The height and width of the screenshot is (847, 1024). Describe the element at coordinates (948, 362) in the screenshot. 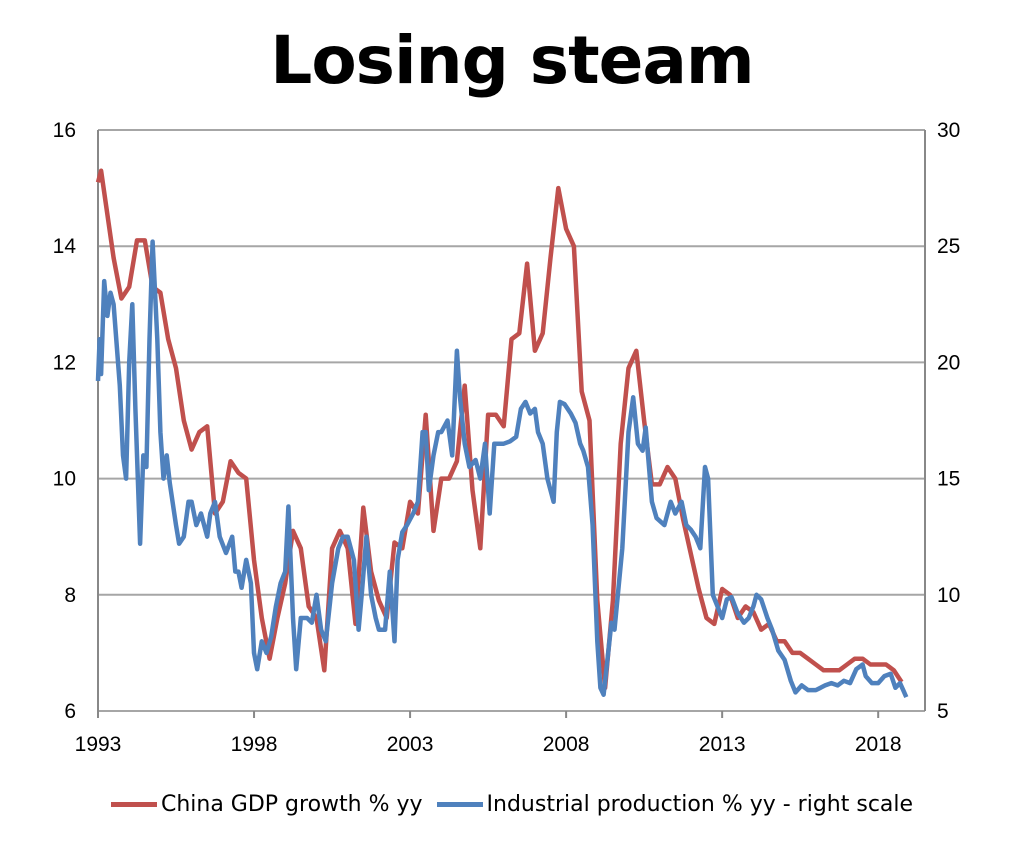

I see `y-right-tick-label: 20` at that location.